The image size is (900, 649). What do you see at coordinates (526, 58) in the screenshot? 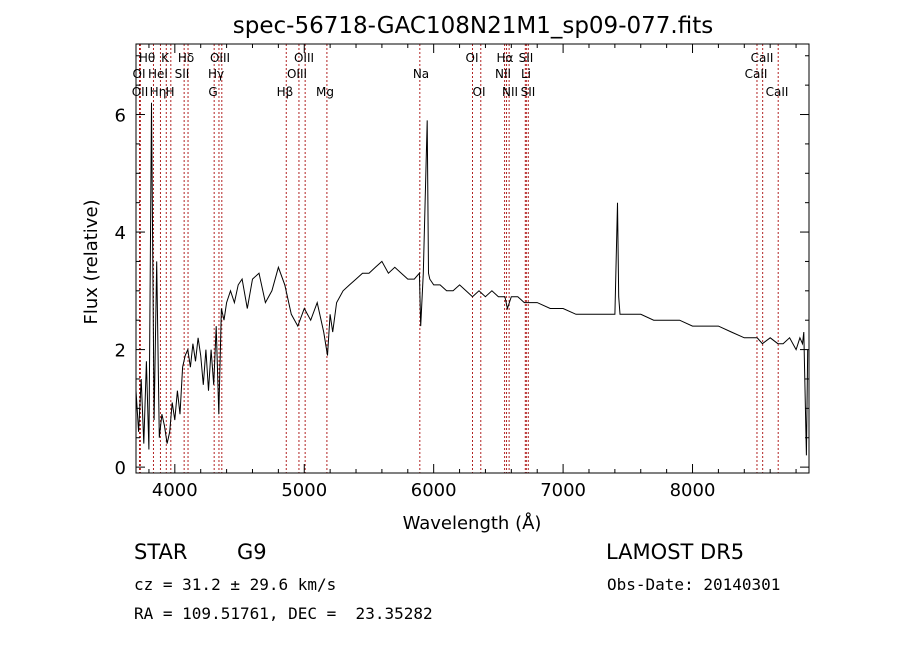
I see `line-label-row1-7: SII` at bounding box center [526, 58].